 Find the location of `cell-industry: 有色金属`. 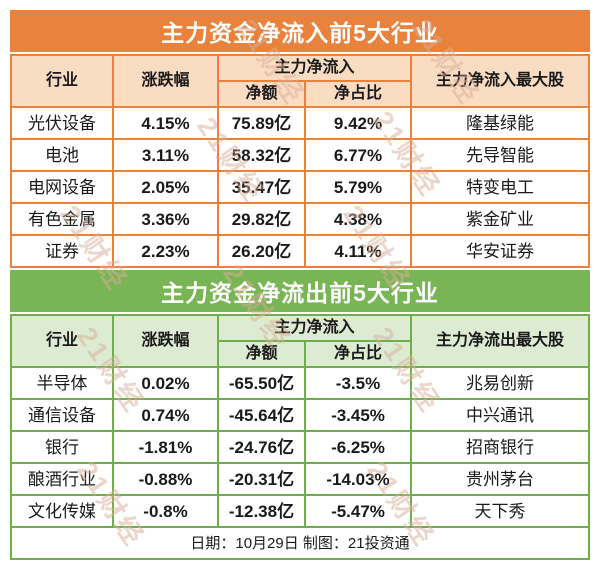

cell-industry: 有色金属 is located at coordinates (62, 219).